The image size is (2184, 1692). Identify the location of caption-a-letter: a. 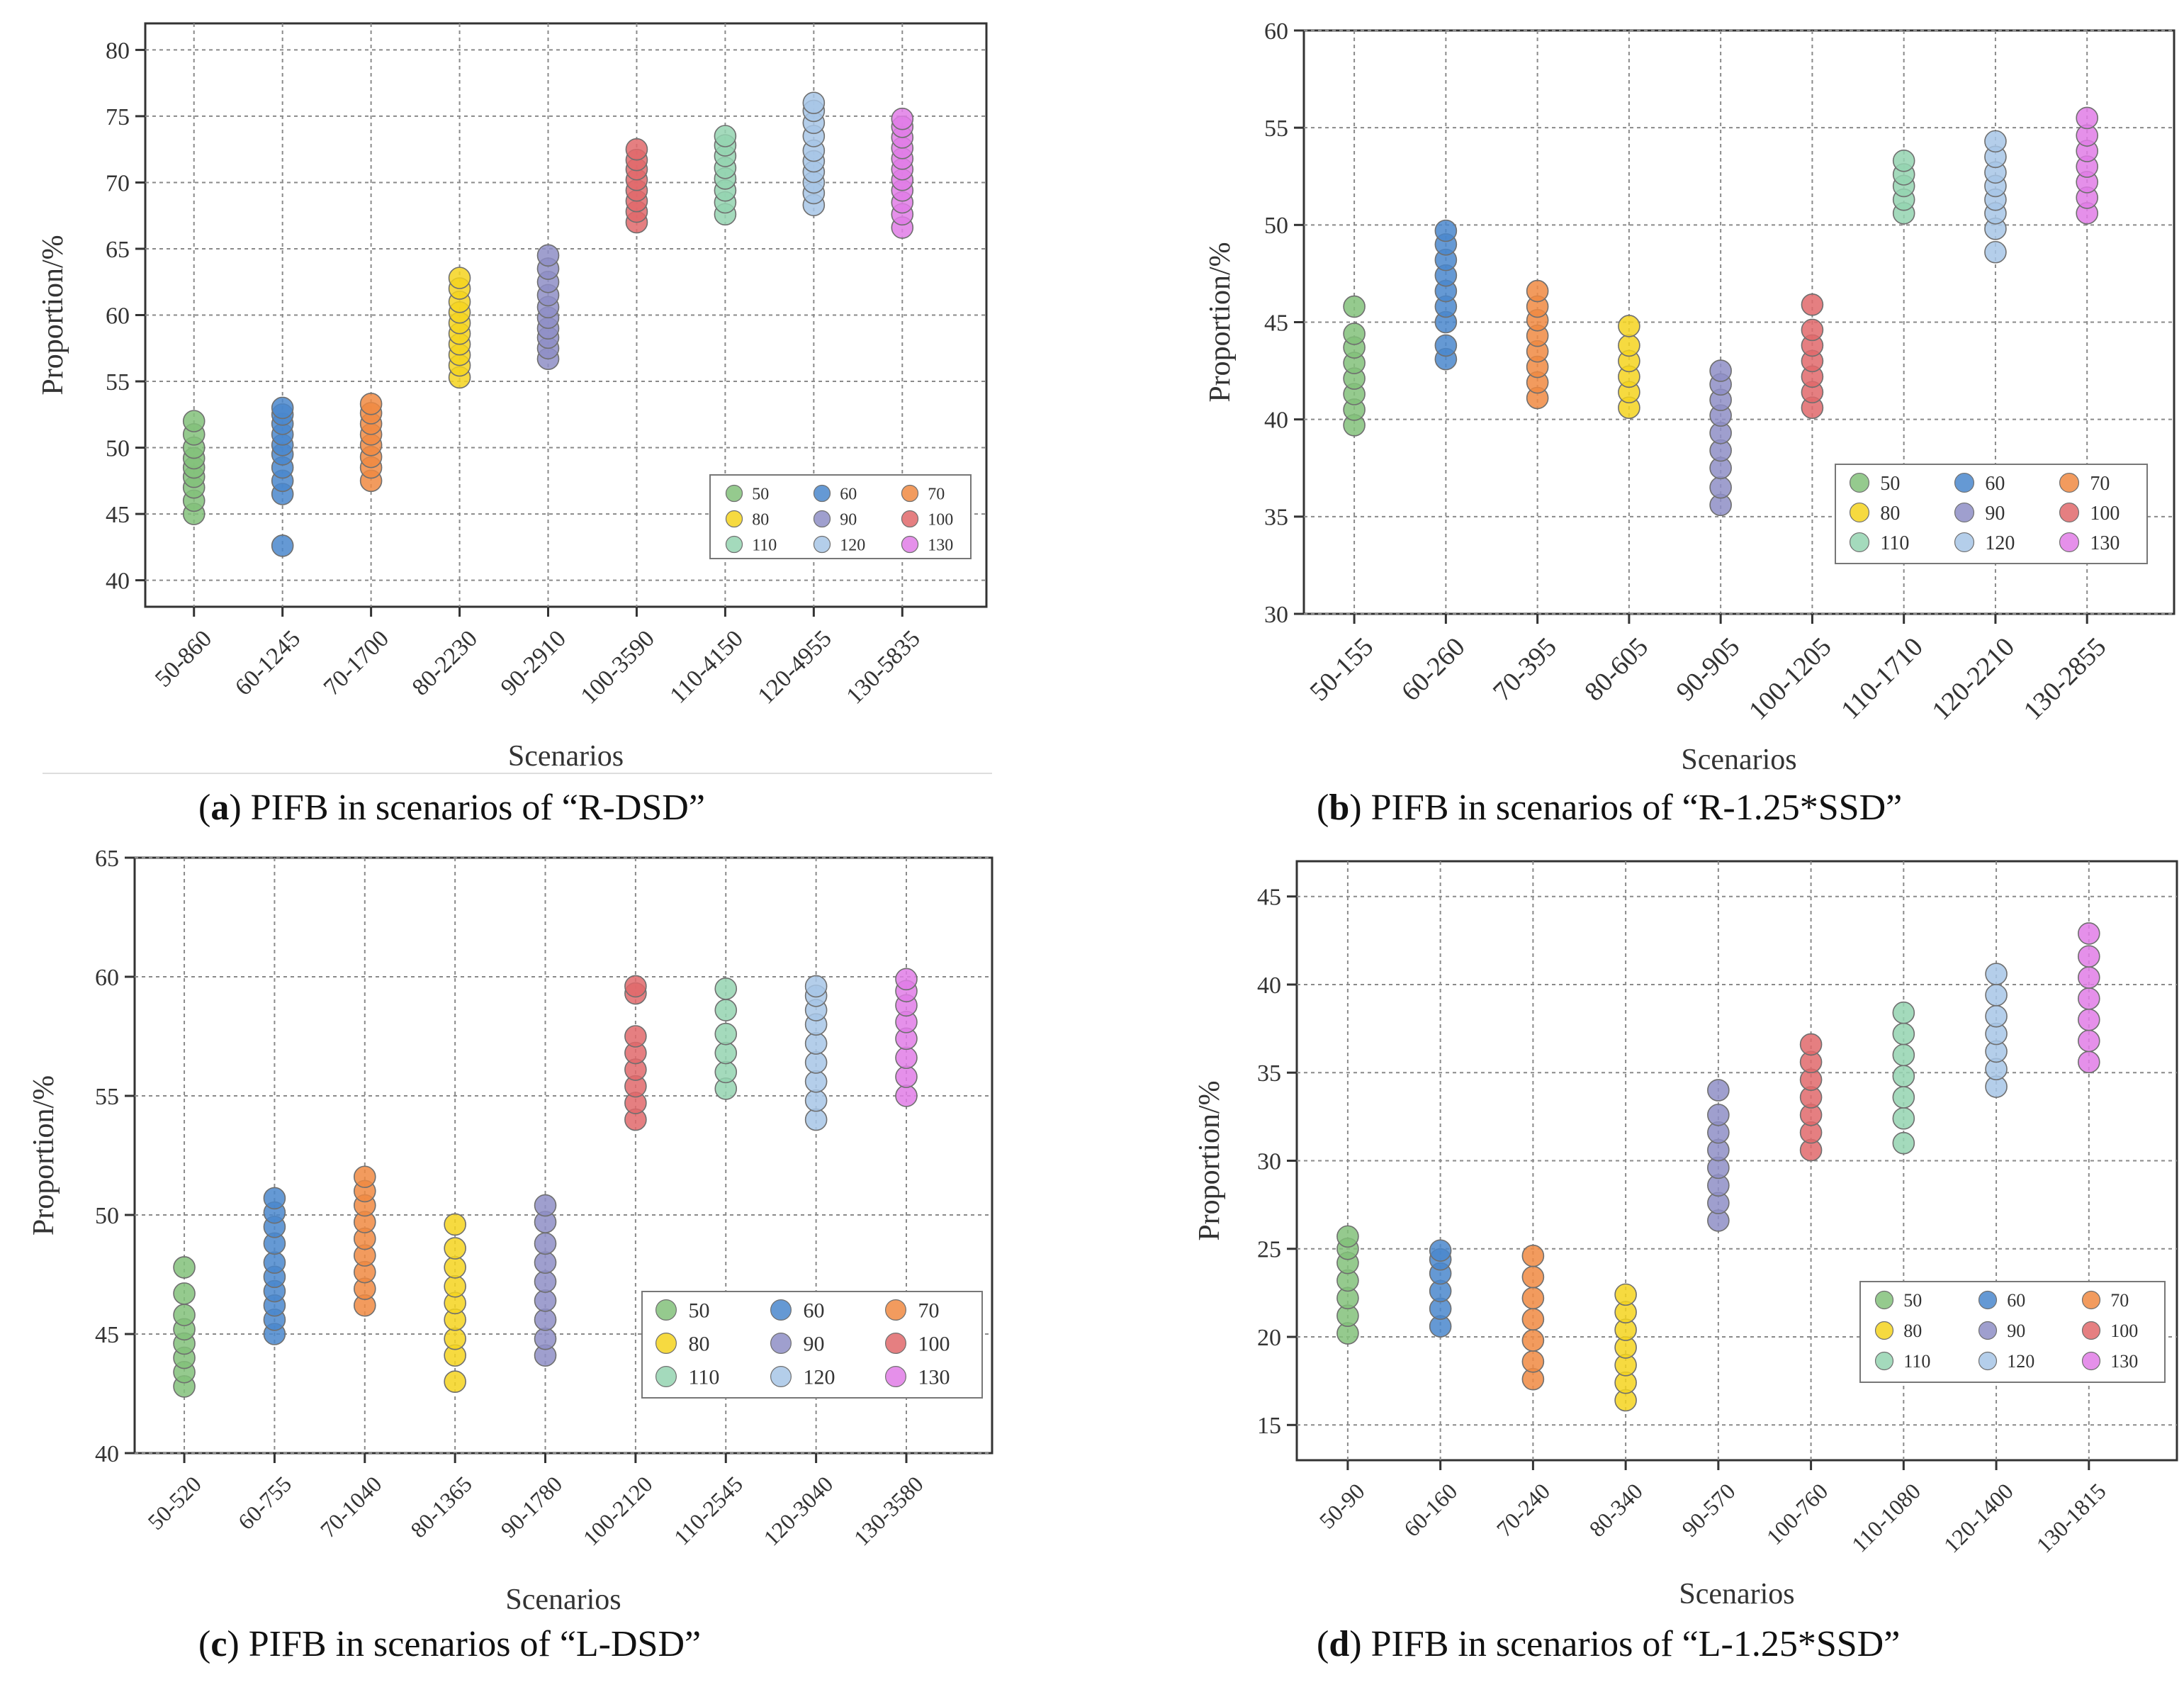
(220, 808).